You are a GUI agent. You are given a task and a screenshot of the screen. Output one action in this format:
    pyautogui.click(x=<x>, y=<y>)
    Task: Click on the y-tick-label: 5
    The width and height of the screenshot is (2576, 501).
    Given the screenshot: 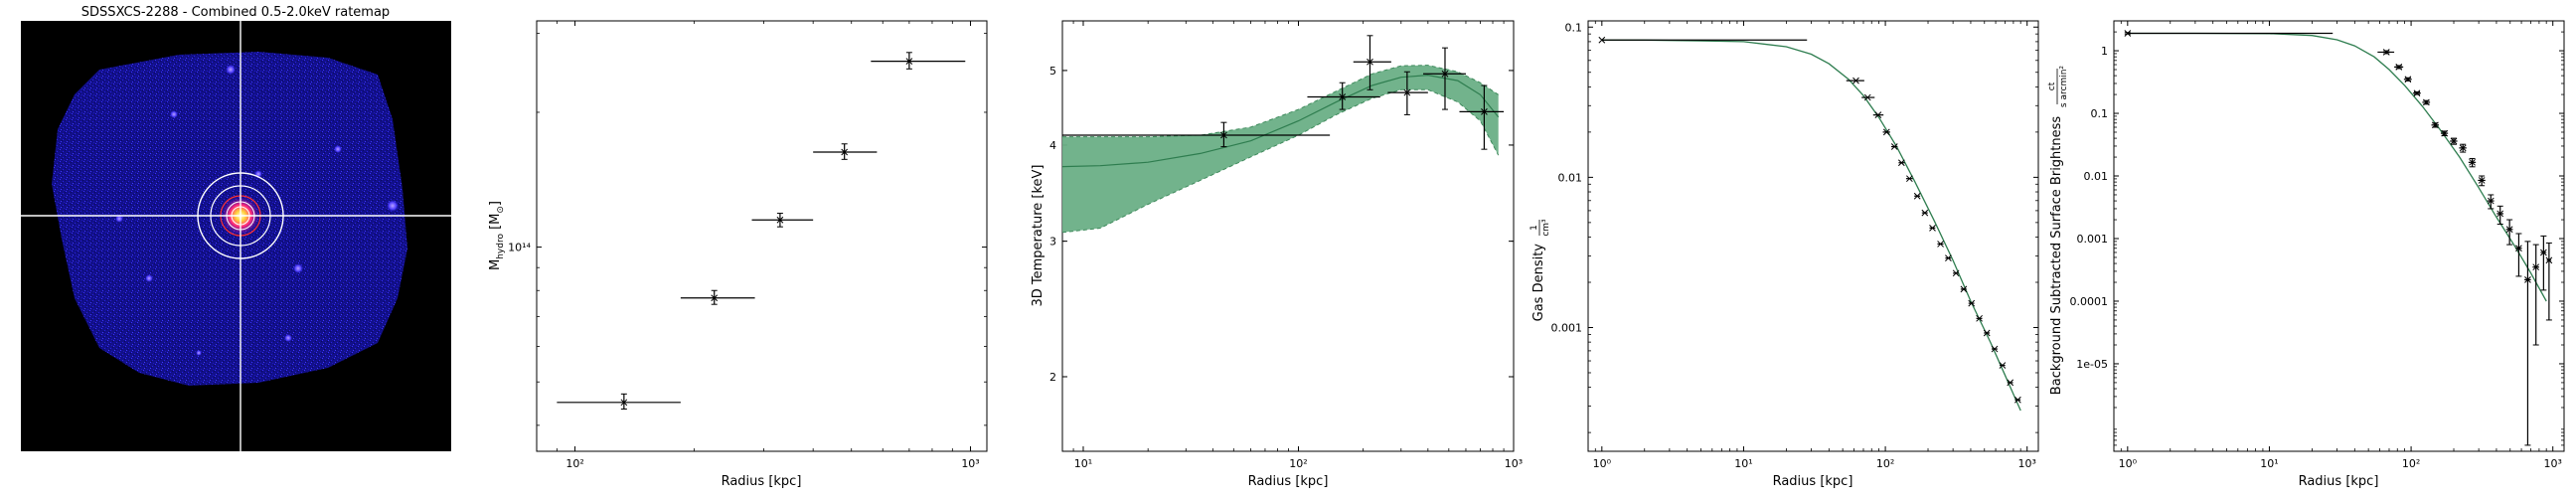 What is the action you would take?
    pyautogui.click(x=1052, y=71)
    